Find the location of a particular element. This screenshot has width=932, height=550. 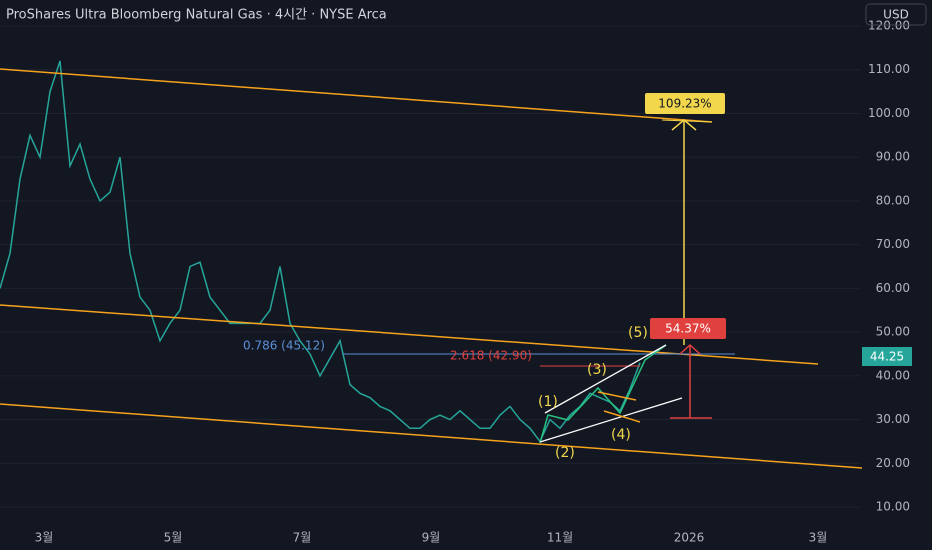

x-tick-label: 7월 is located at coordinates (302, 538).